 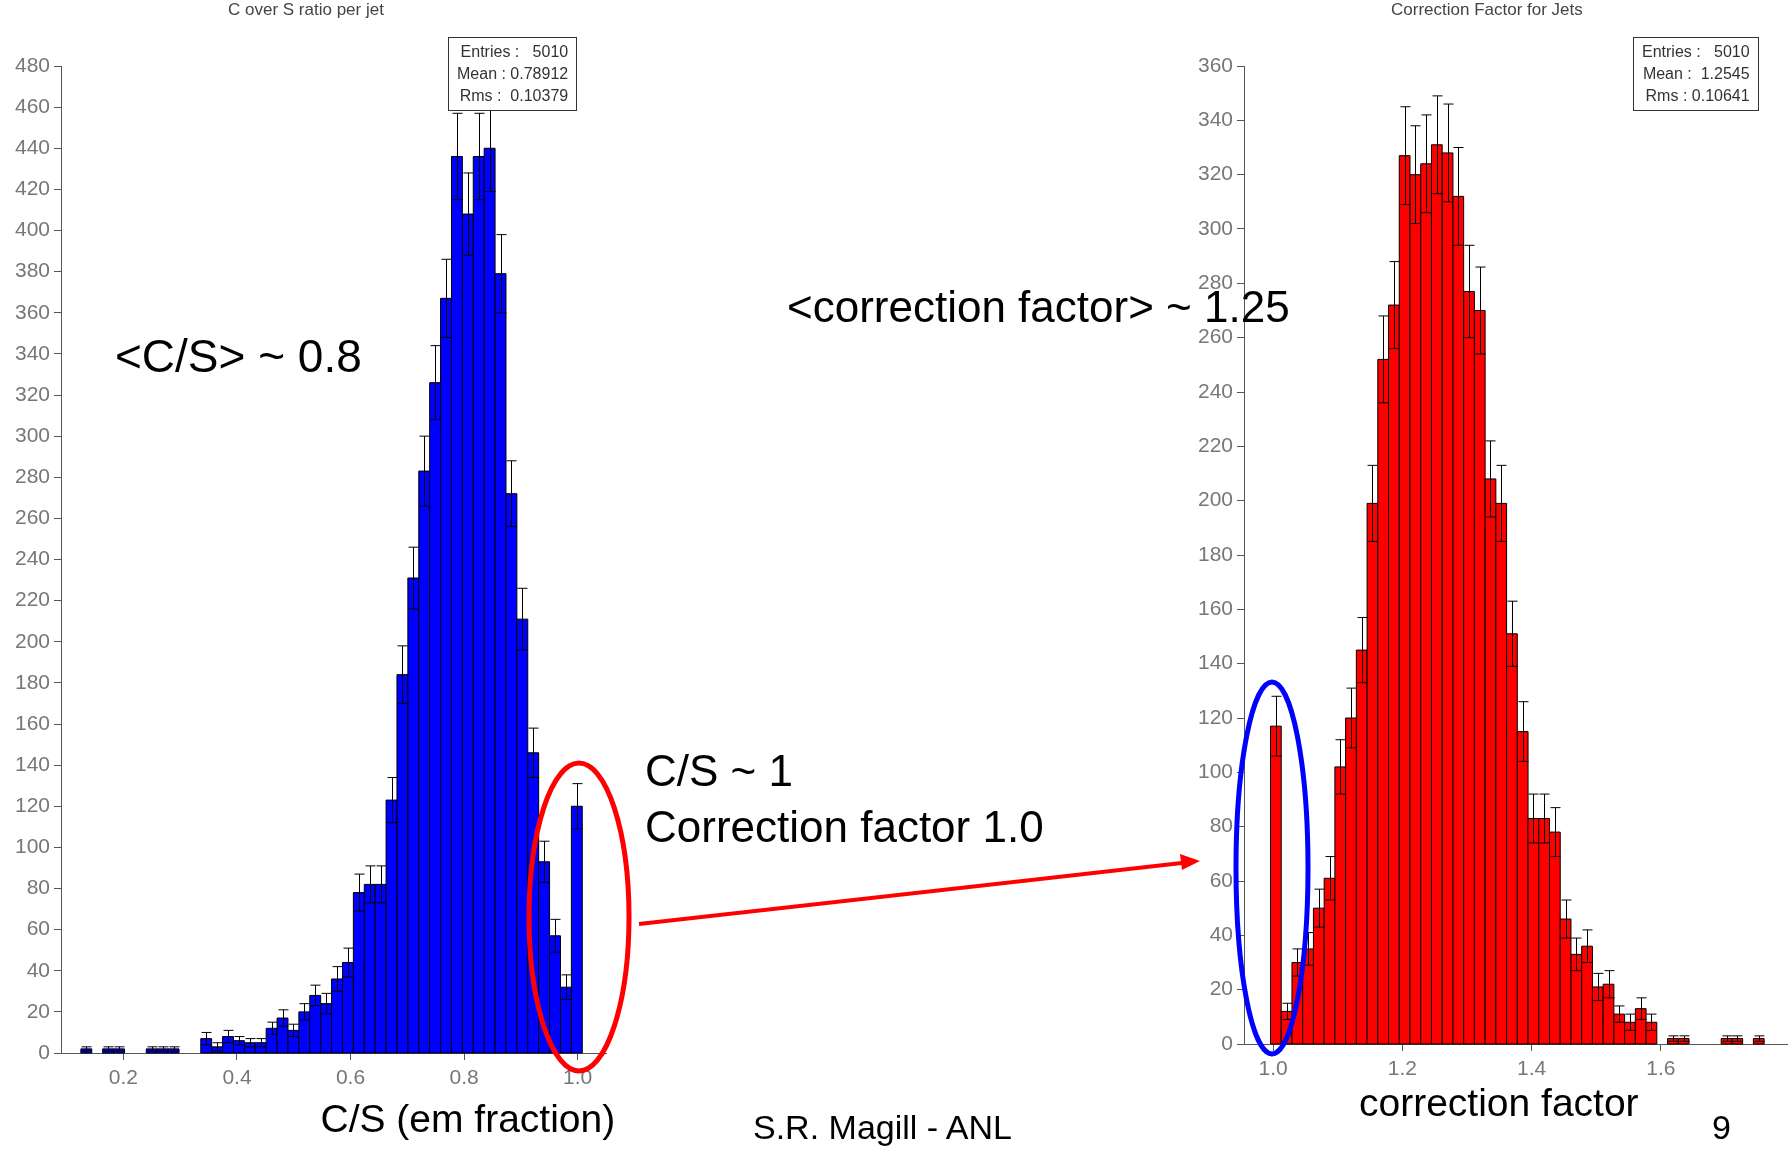 I want to click on text: 9, so click(x=1721, y=1128).